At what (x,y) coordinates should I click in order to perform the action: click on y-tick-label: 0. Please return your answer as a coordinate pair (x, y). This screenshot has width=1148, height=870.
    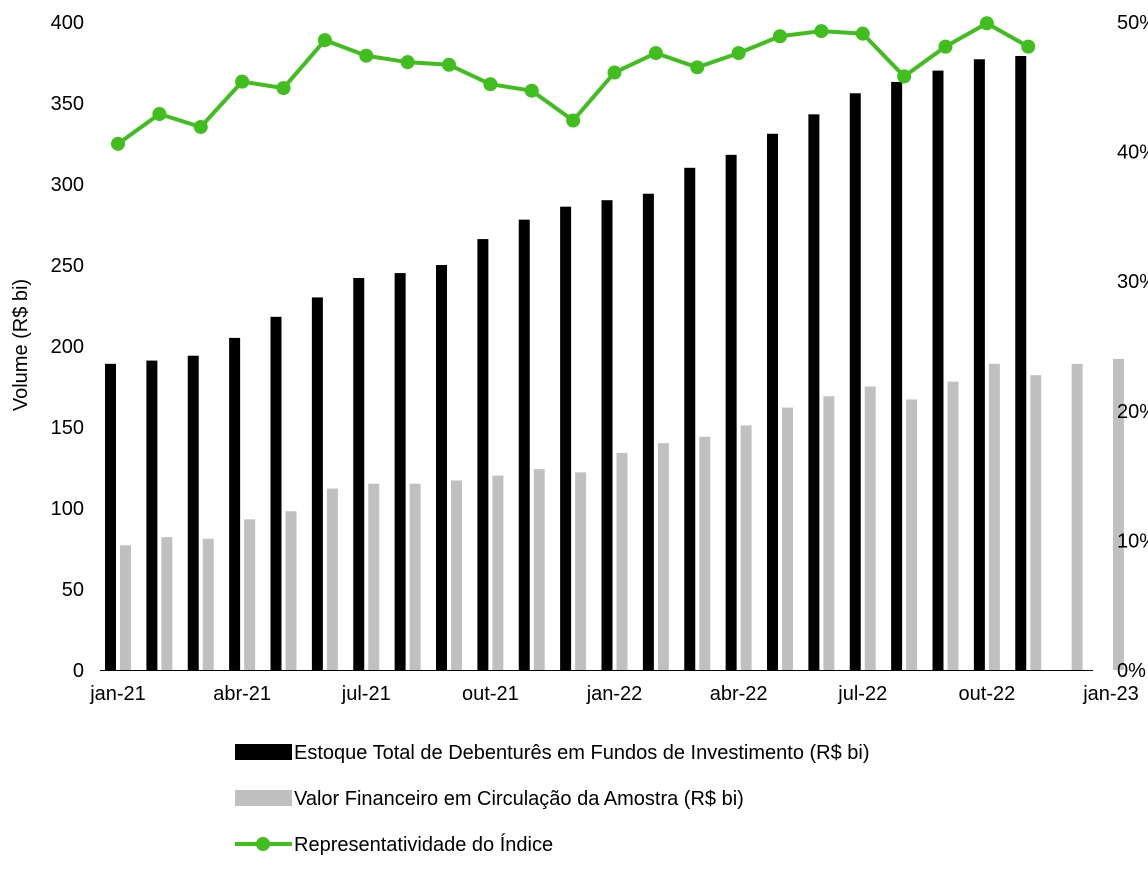
    Looking at the image, I should click on (78, 671).